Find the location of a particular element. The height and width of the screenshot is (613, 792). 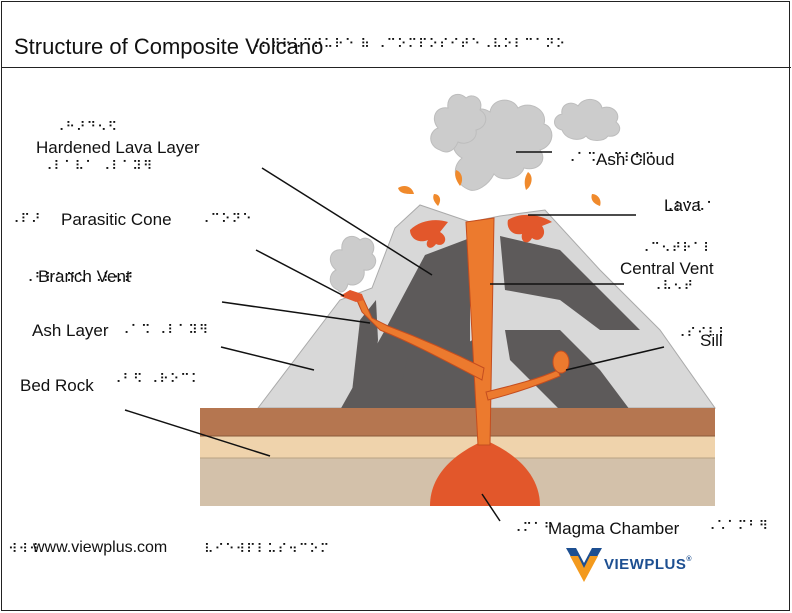

sill-branch-shape is located at coordinates (523, 385).